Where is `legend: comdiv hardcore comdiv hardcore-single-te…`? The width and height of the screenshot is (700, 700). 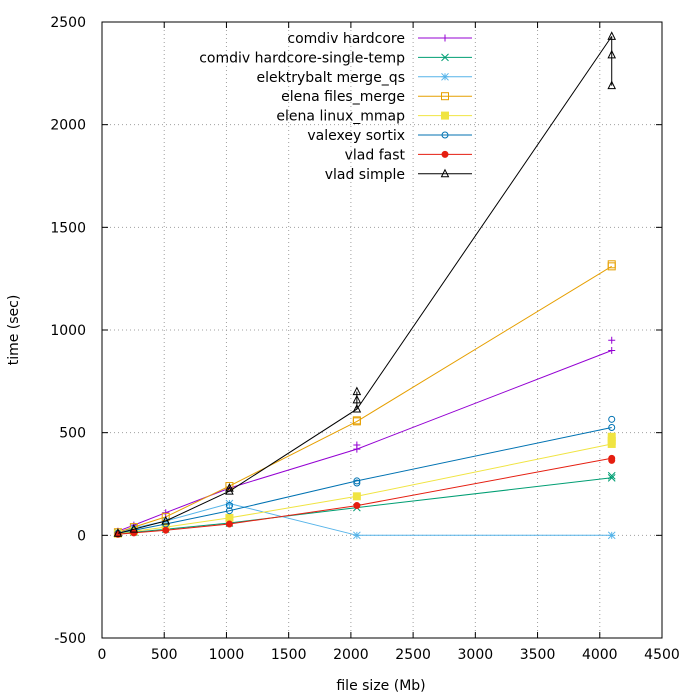
legend: comdiv hardcore comdiv hardcore-single-te… is located at coordinates (335, 107).